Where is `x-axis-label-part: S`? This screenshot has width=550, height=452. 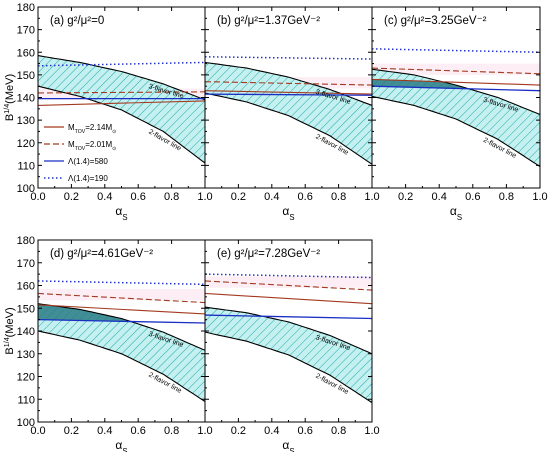 x-axis-label-part: S is located at coordinates (291, 449).